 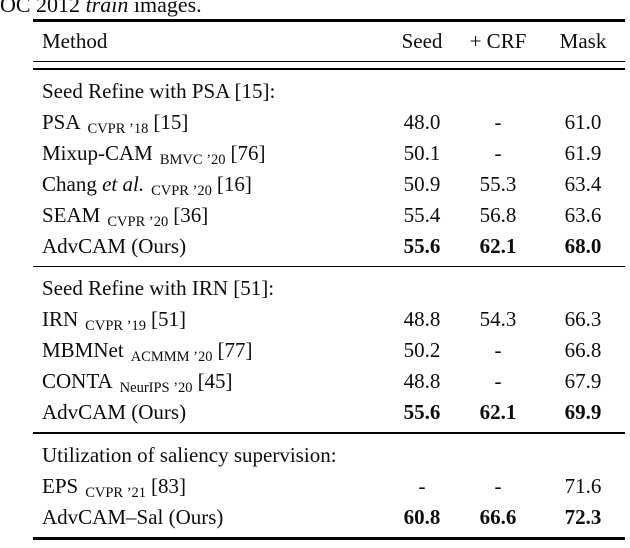 I want to click on table-row: PSA CVPR ’18 [15] 48.0 - 61.0, so click(x=329, y=122).